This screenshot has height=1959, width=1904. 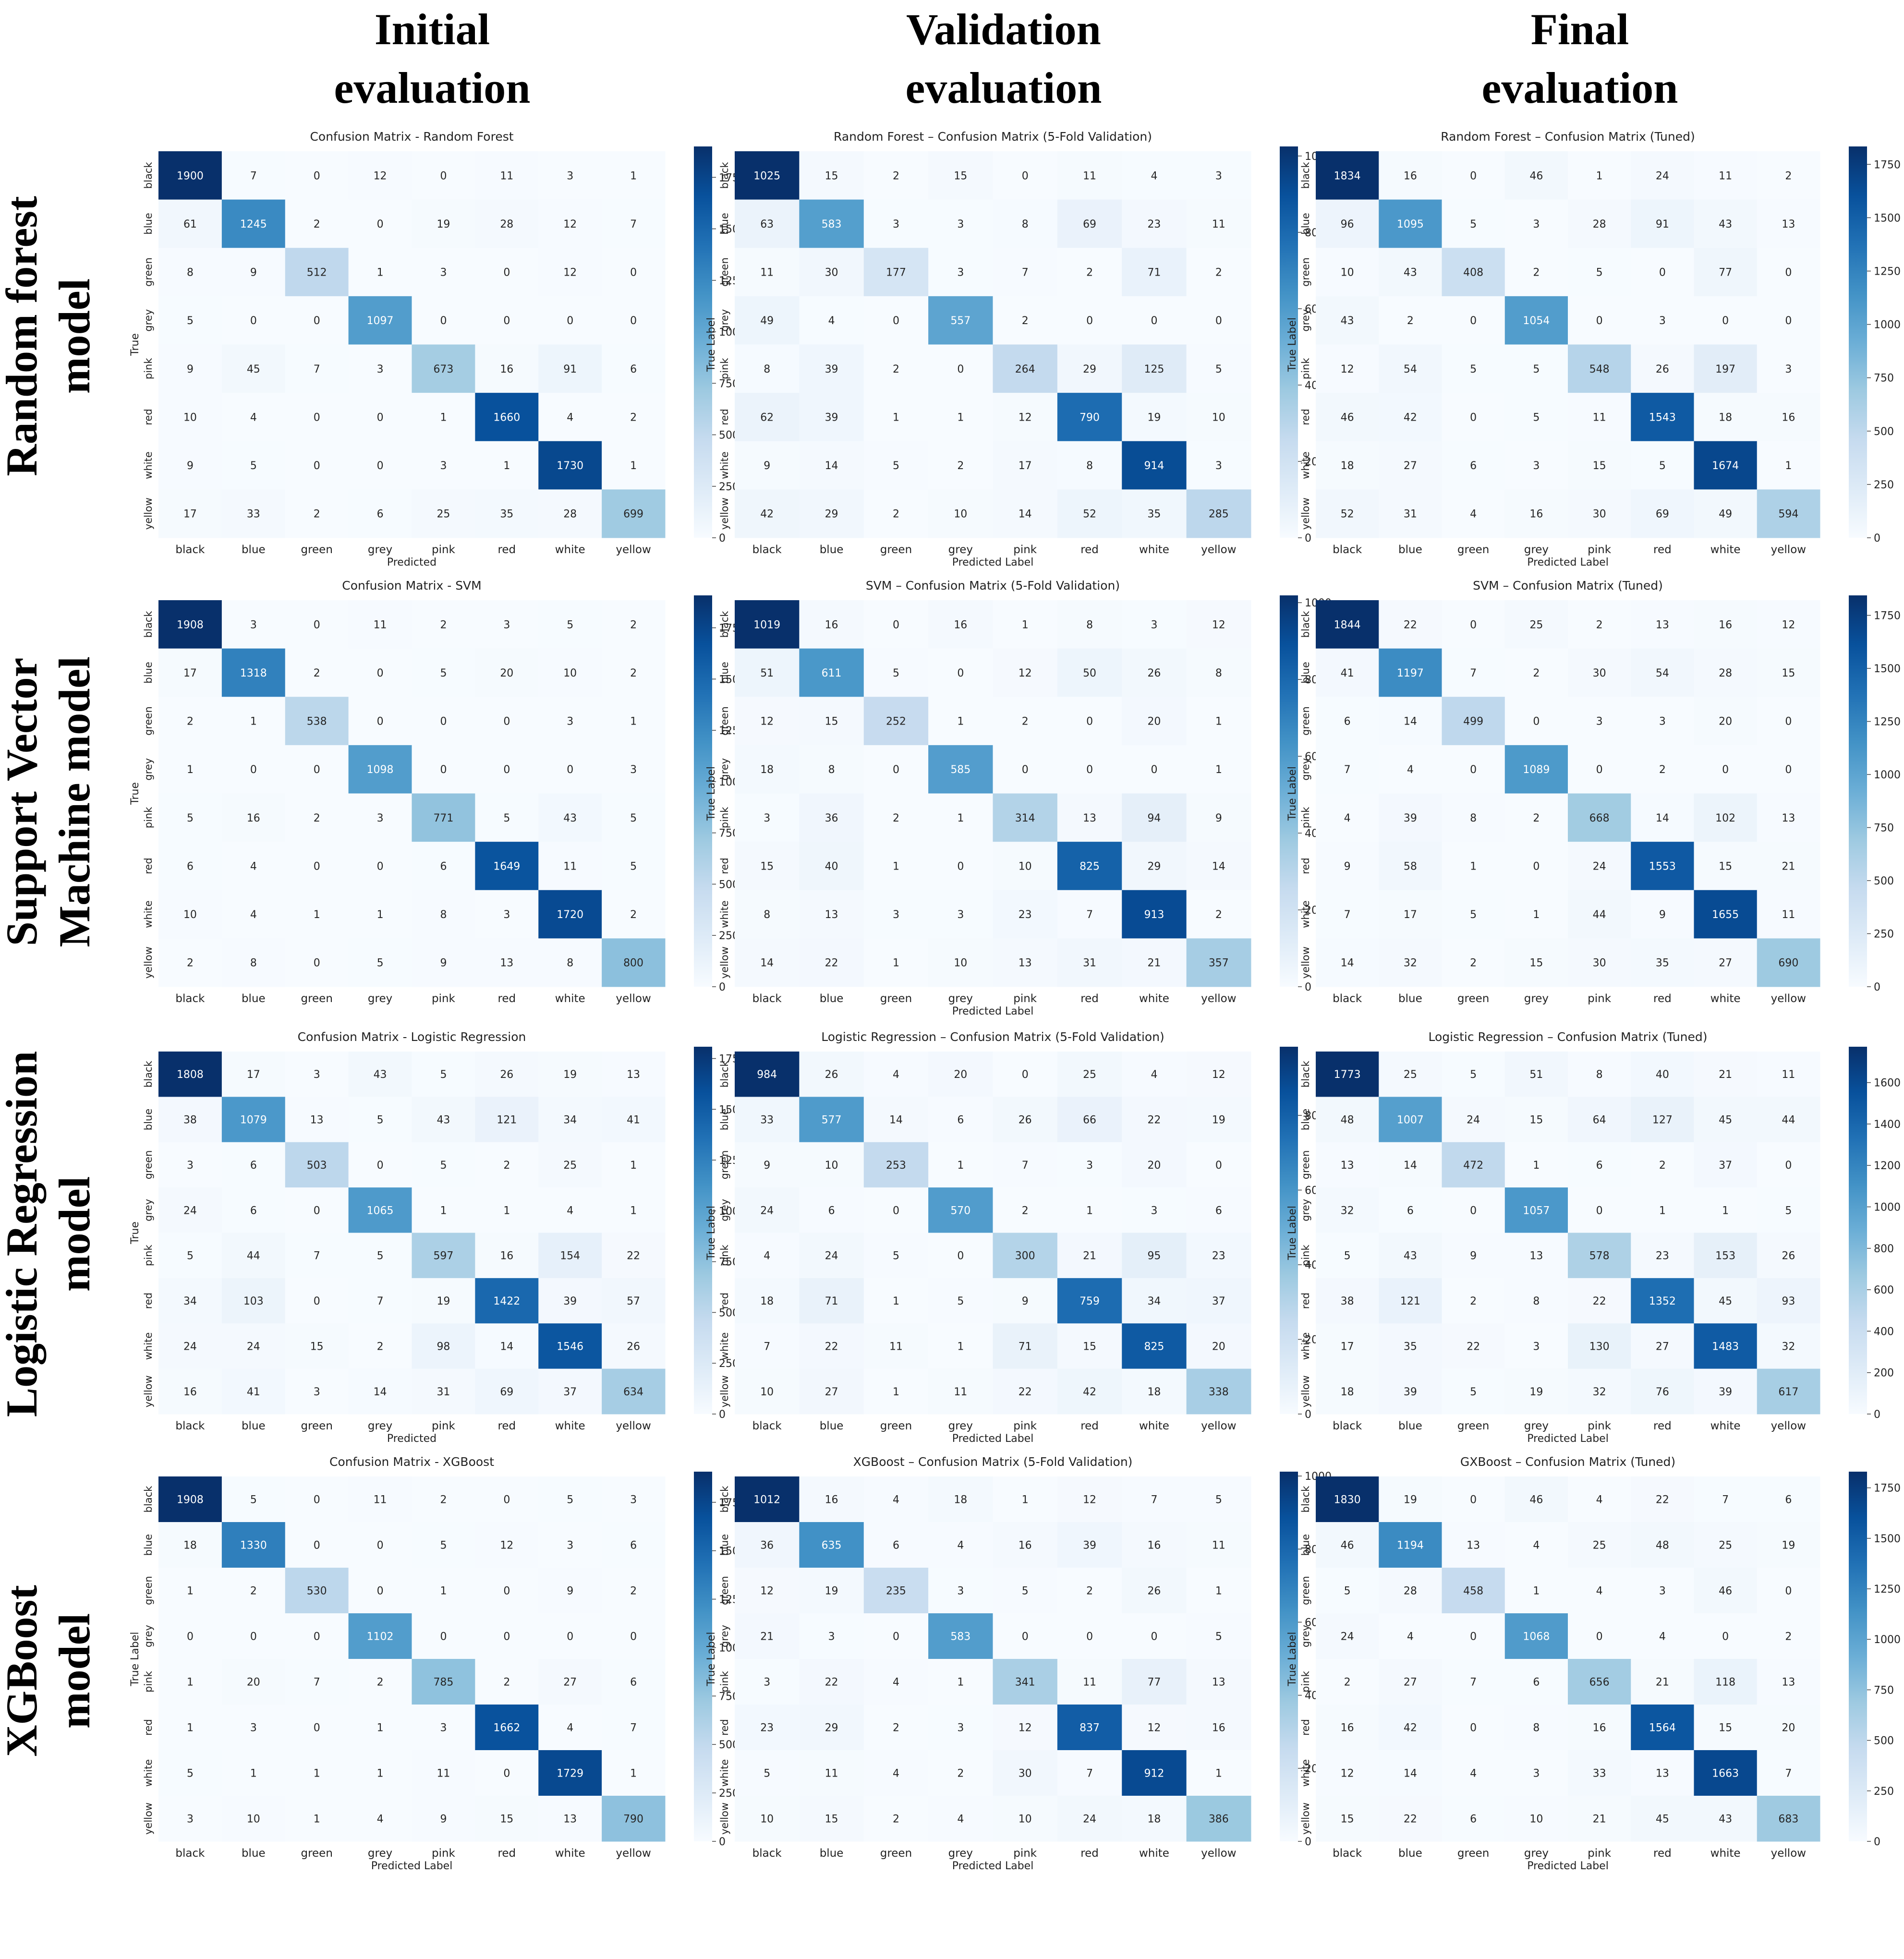 I want to click on y-tick-label: pink, so click(x=148, y=1681).